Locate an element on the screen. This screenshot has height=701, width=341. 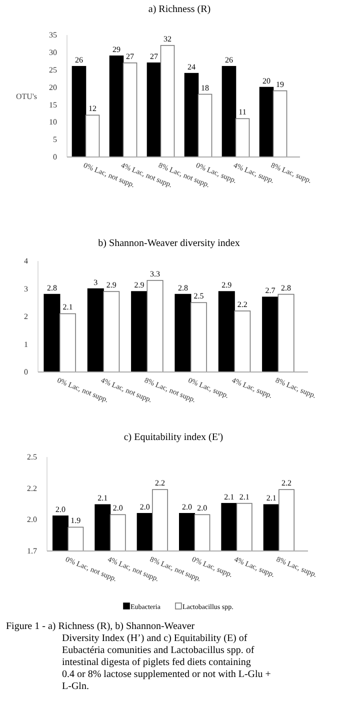
data-label: 3 is located at coordinates (96, 282).